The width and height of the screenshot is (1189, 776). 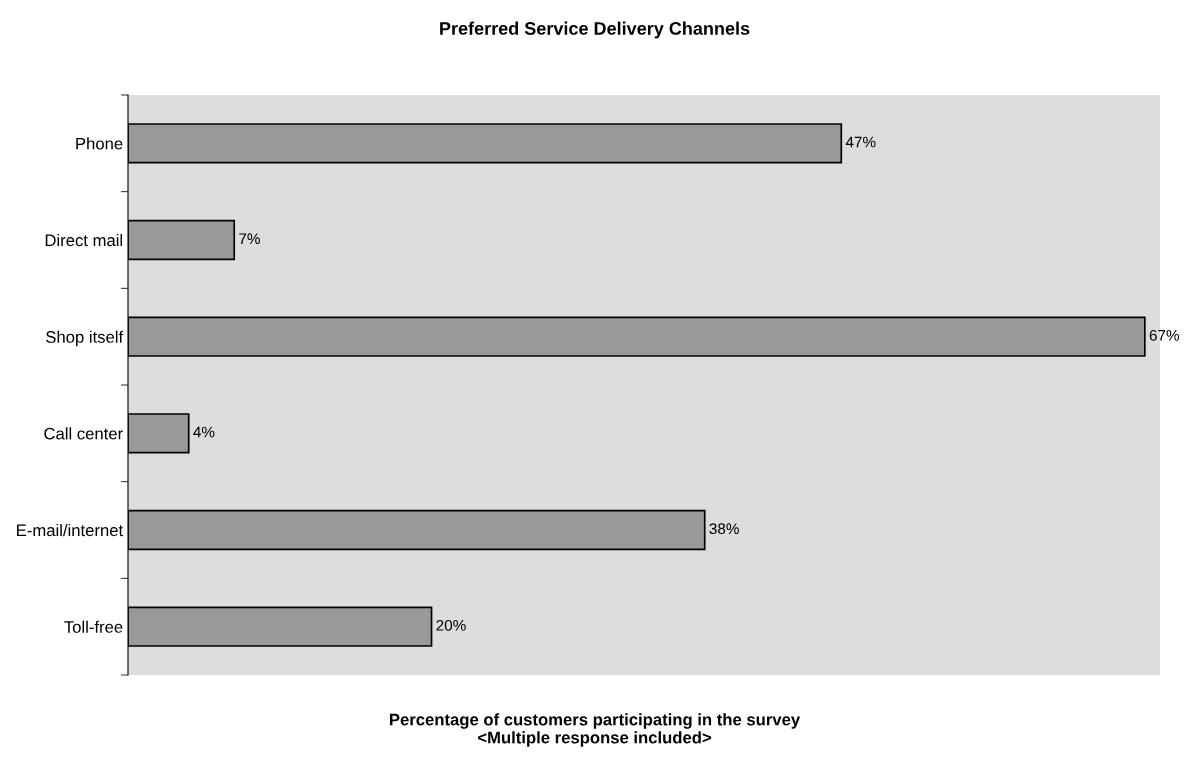 I want to click on chart-title: Preferred Service Delivery Channels, so click(x=595, y=30).